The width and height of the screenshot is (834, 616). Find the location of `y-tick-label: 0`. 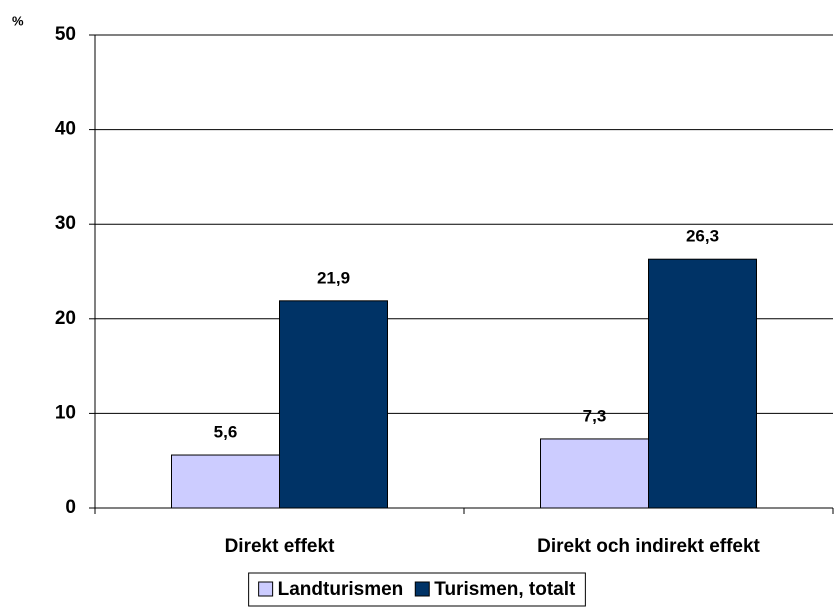

y-tick-label: 0 is located at coordinates (70, 507).